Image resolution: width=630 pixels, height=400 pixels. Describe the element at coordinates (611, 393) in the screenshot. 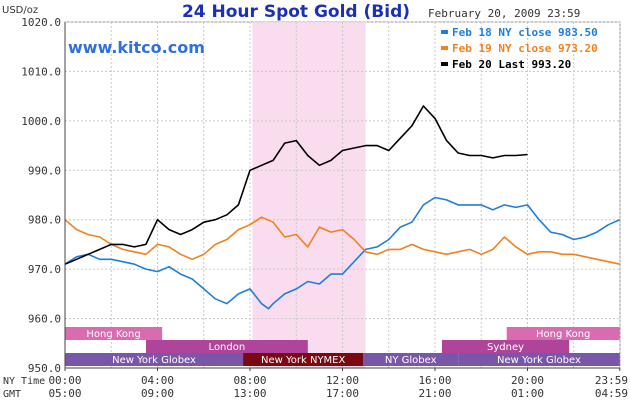

I see `x-tick-label-gmt: 04:59` at that location.